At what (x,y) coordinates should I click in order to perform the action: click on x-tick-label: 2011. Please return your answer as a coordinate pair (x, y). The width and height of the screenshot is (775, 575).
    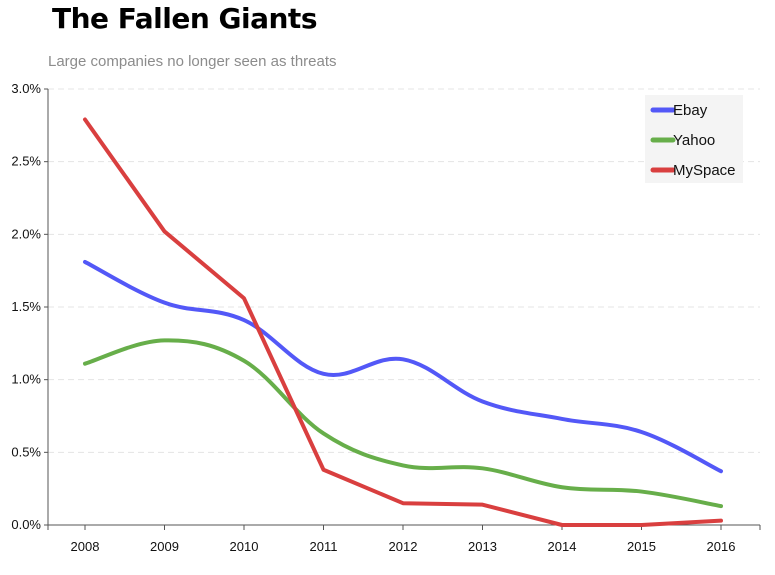
    Looking at the image, I should click on (324, 546).